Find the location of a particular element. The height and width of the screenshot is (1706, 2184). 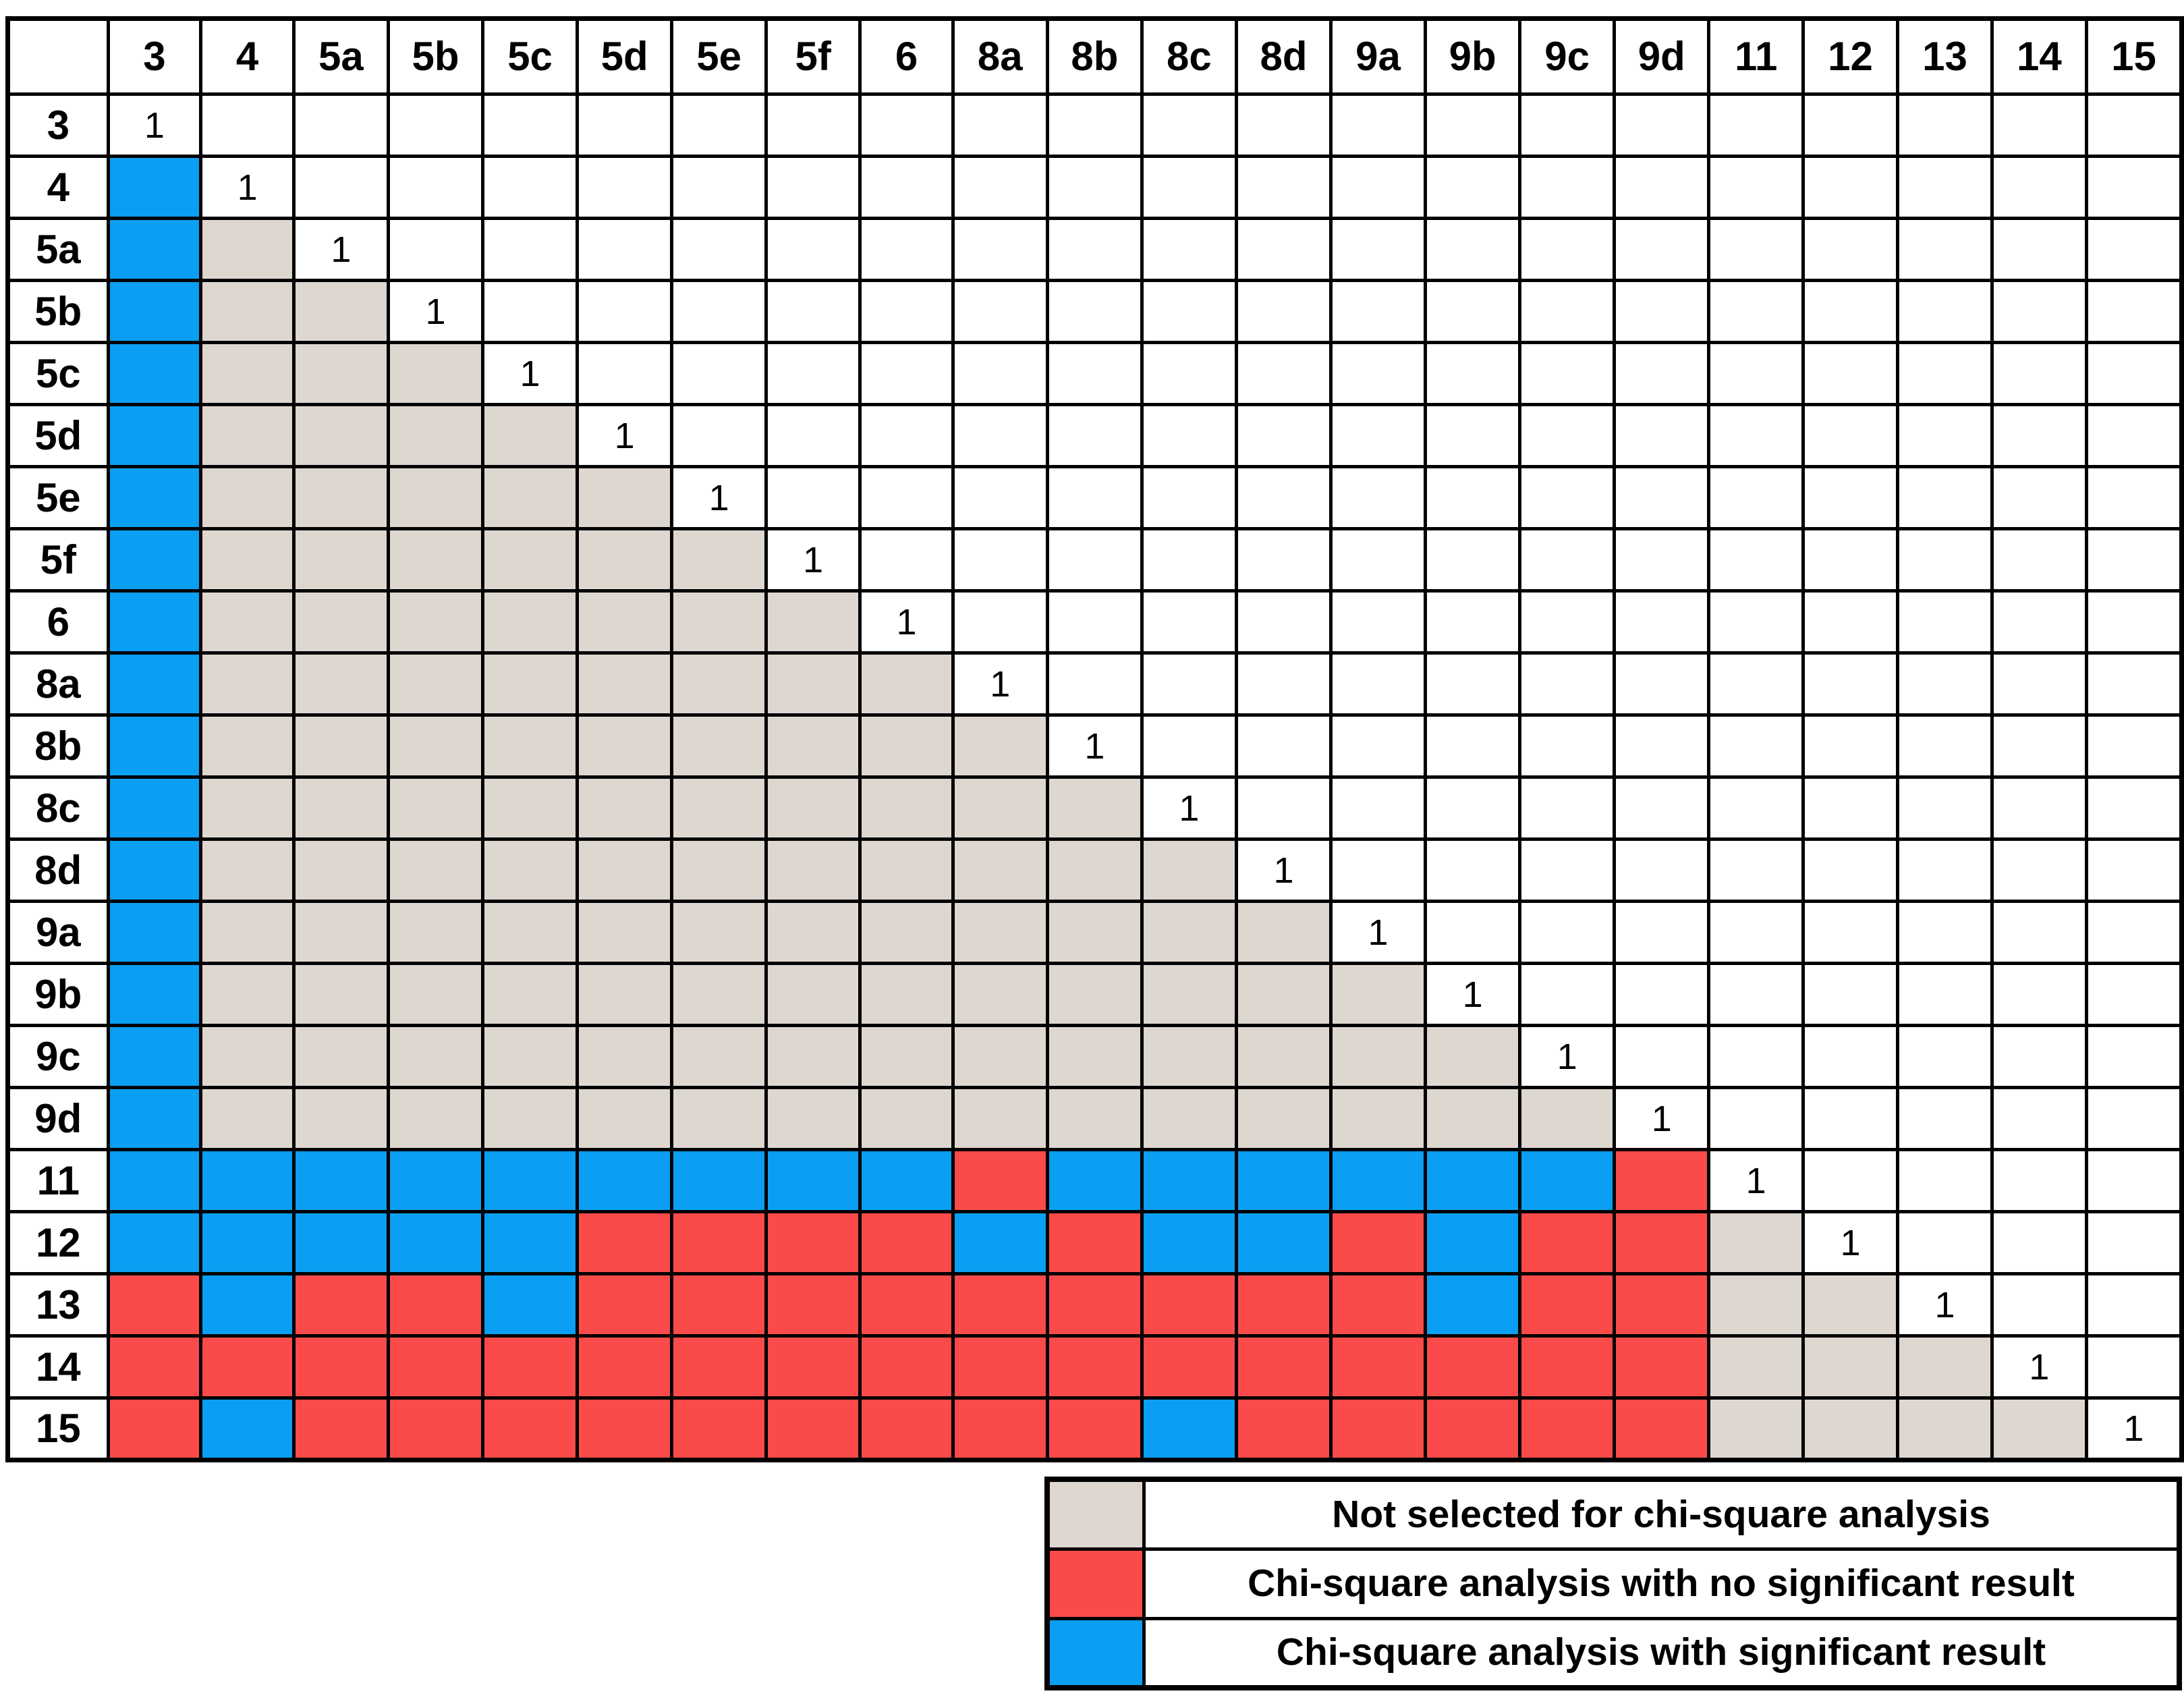

cell-13-9b is located at coordinates (1473, 1305).